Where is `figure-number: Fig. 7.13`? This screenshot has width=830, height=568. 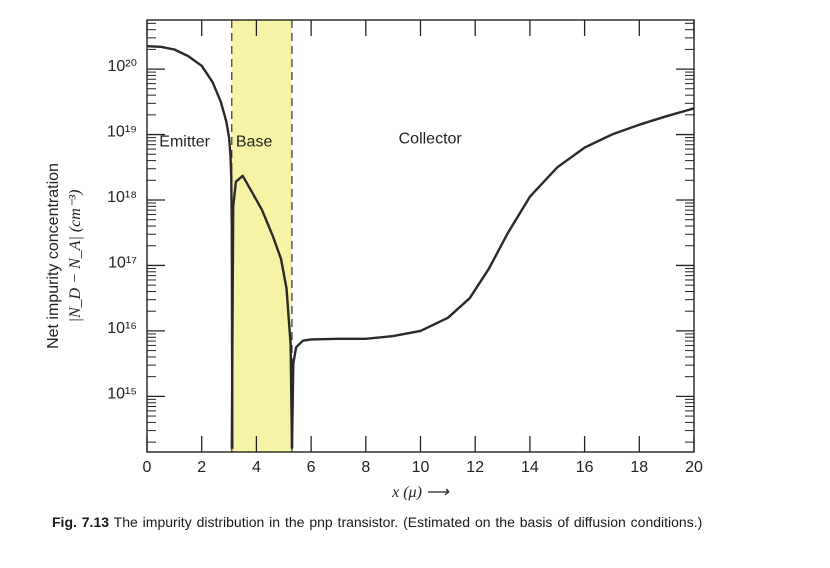
figure-number: Fig. 7.13 is located at coordinates (80, 522).